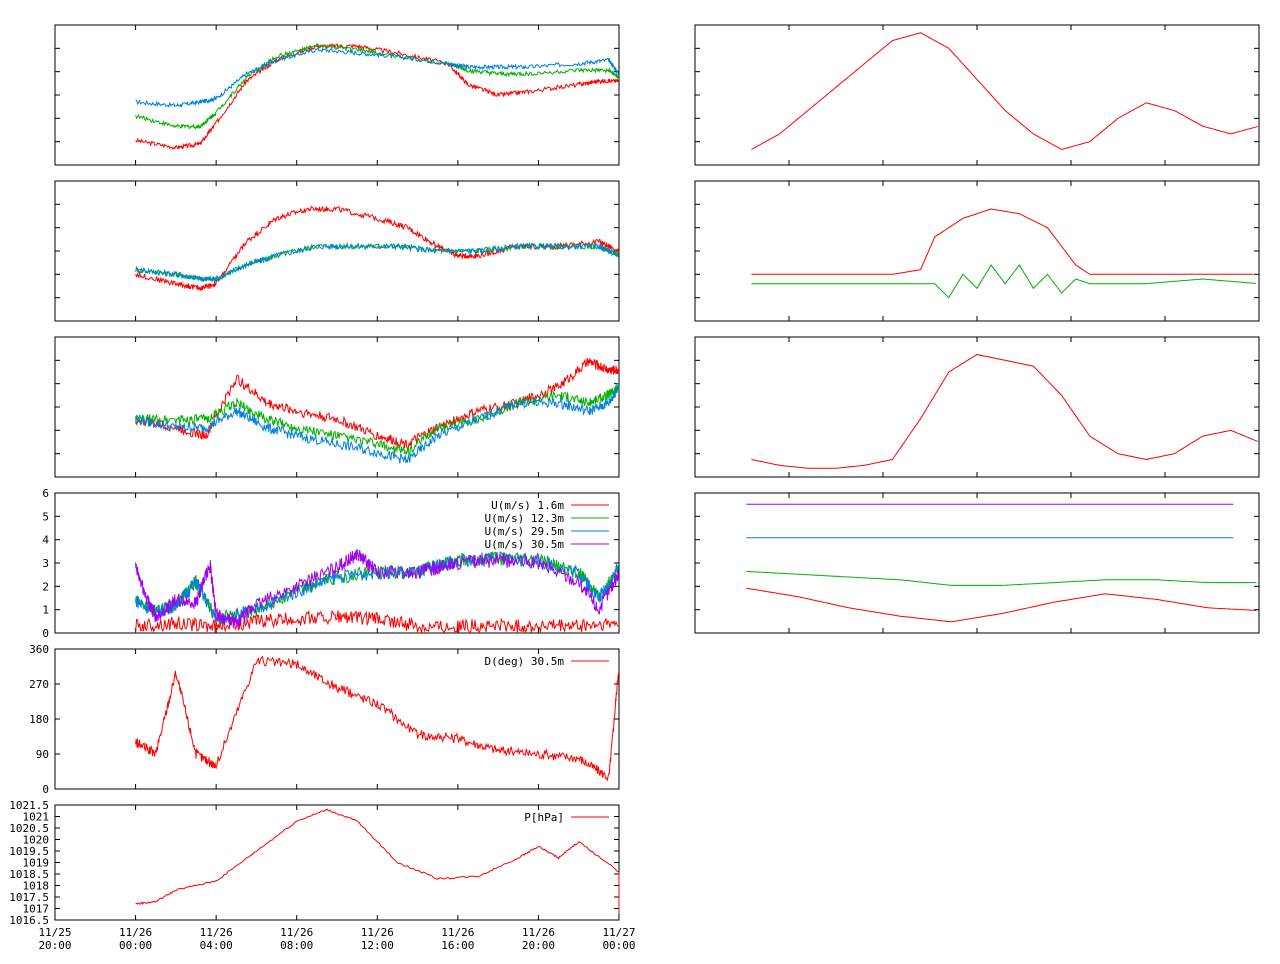  I want to click on y-tick-label: 1020.5, so click(29, 828).